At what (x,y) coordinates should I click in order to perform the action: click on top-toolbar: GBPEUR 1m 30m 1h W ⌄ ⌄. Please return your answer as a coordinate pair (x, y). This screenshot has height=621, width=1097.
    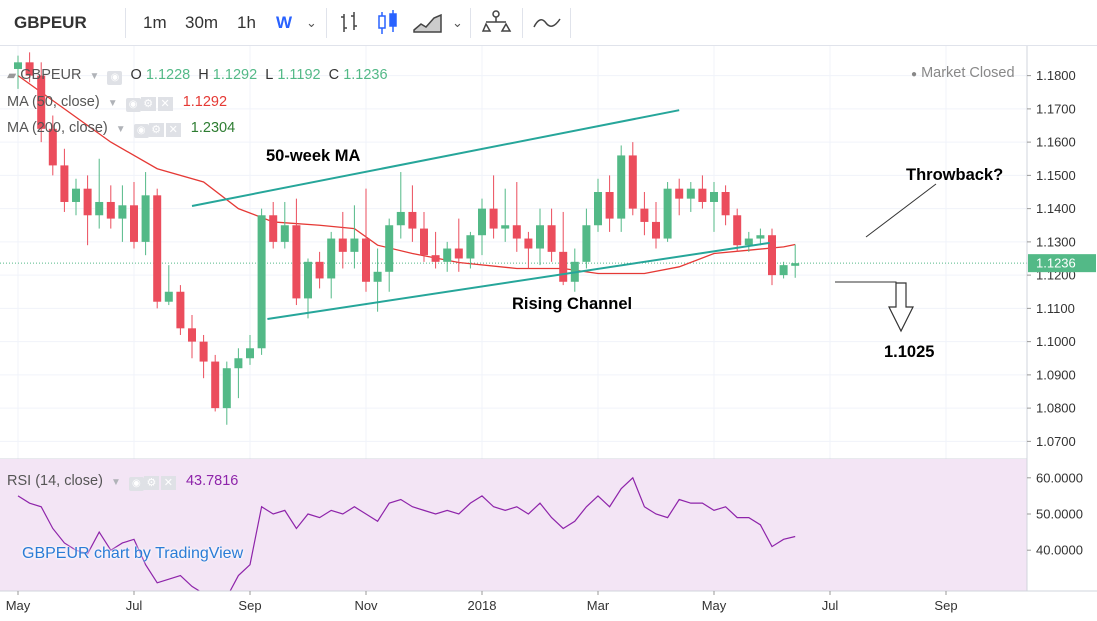
    Looking at the image, I should click on (548, 23).